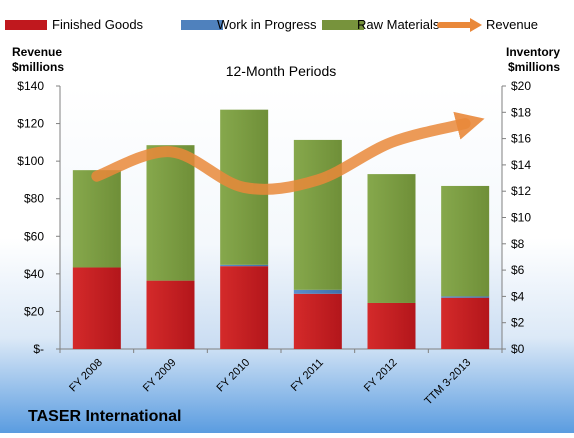  I want to click on right-tick-label: $18, so click(521, 112).